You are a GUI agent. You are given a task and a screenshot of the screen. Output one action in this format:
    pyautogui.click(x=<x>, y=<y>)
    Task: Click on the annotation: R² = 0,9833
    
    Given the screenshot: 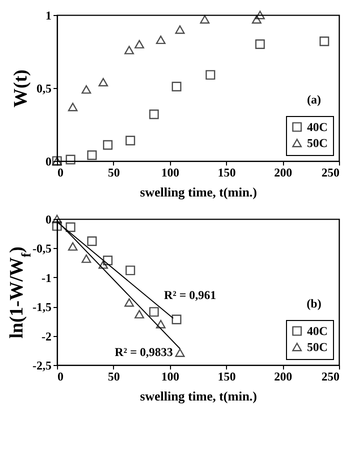 What is the action you would take?
    pyautogui.click(x=143, y=351)
    